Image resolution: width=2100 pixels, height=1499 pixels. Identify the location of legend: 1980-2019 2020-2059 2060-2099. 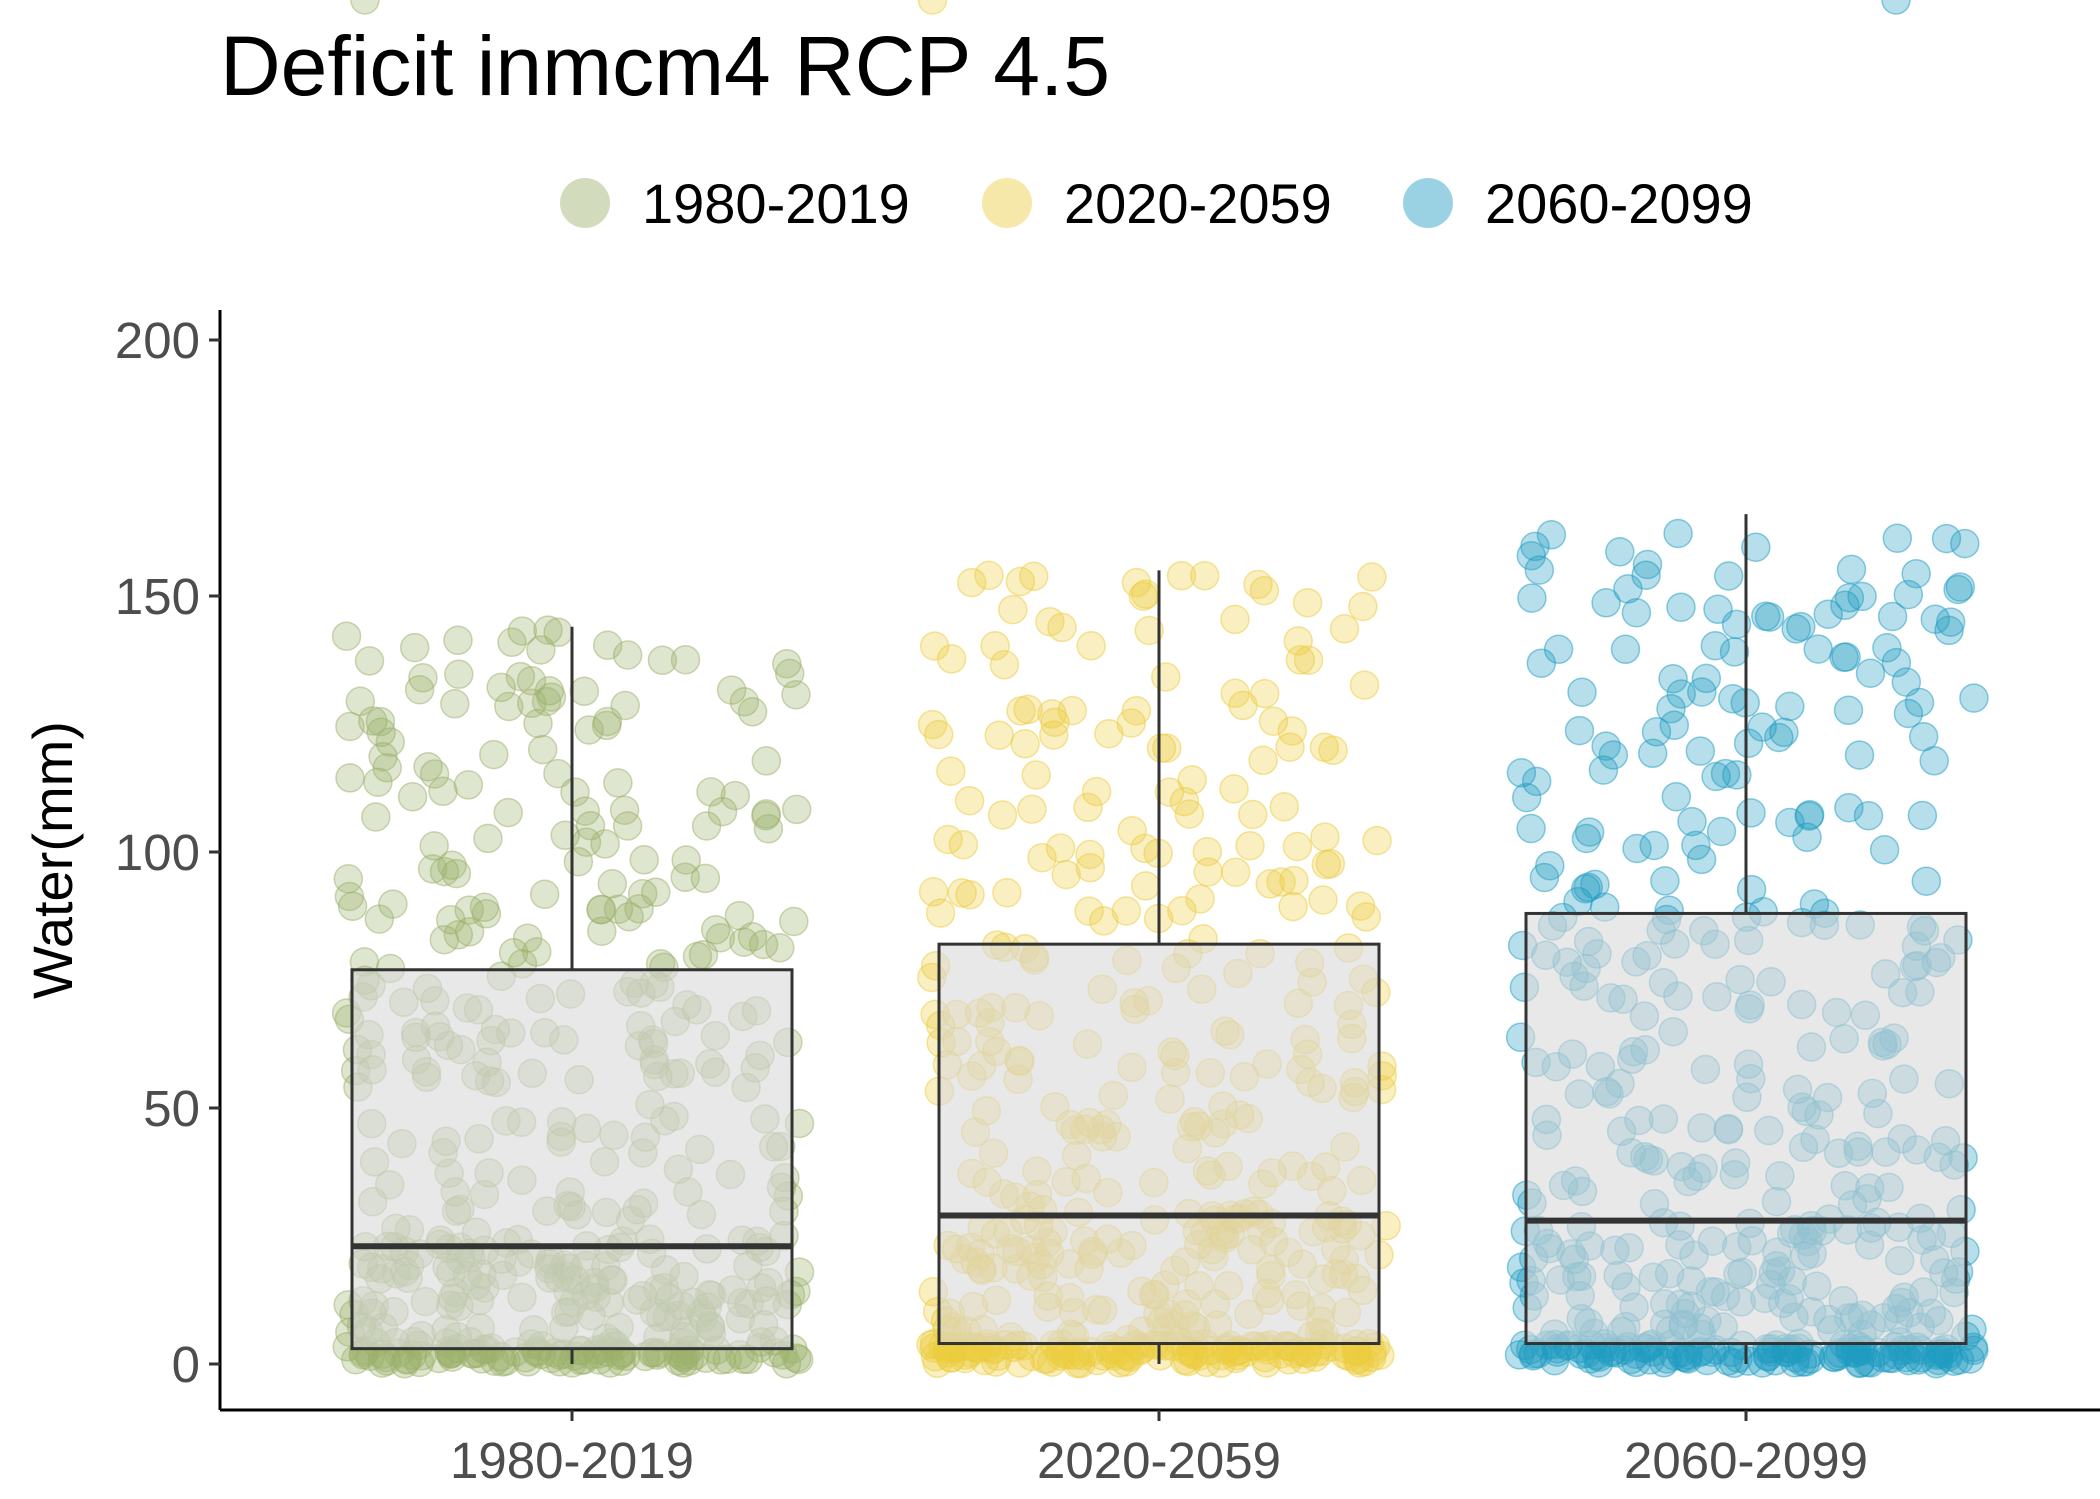
(1156, 203).